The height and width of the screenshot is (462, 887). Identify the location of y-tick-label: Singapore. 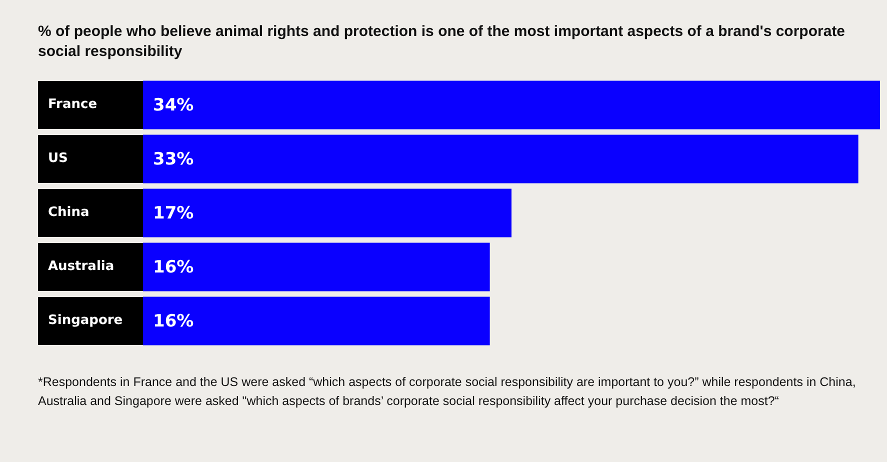
(85, 320).